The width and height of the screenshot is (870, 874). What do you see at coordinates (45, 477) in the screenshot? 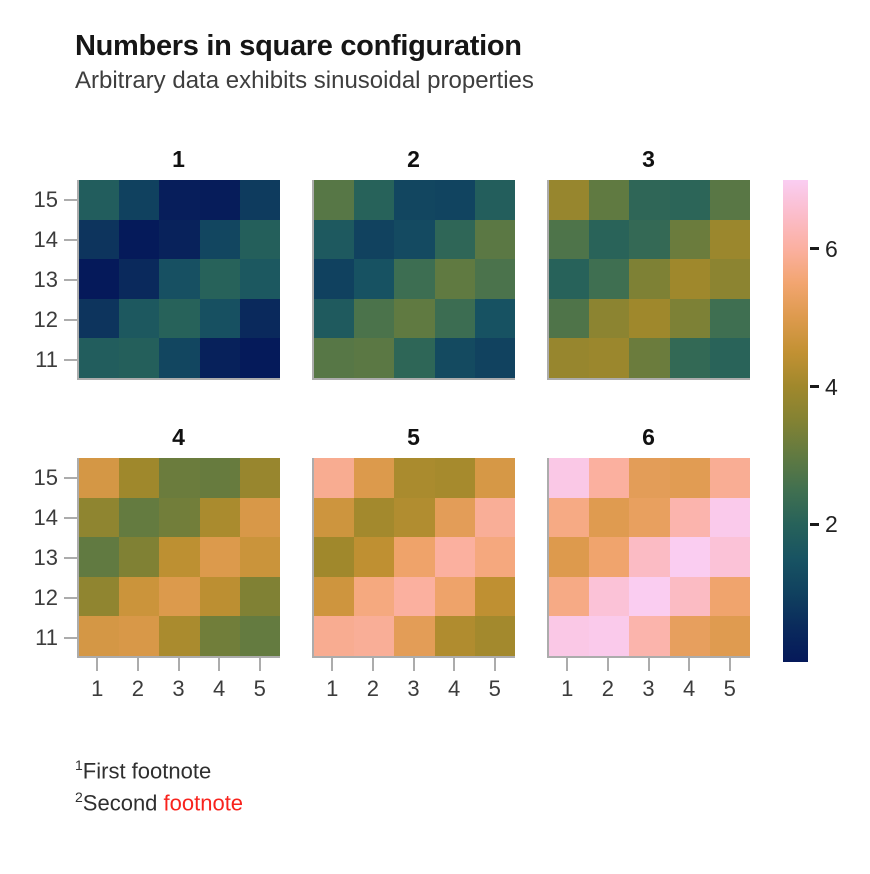
I see `y-tick-label: 15` at bounding box center [45, 477].